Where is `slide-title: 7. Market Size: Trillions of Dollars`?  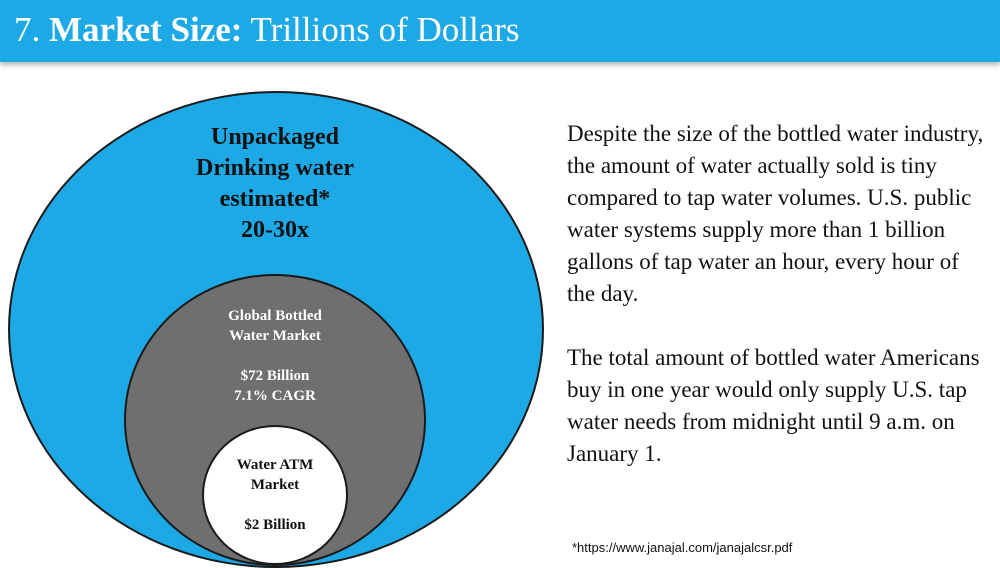
slide-title: 7. Market Size: Trillions of Dollars is located at coordinates (267, 30).